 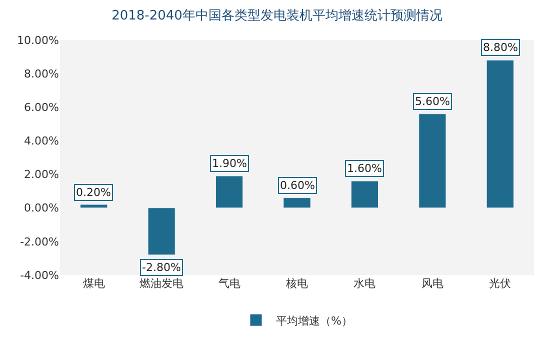 What do you see at coordinates (93, 283) in the screenshot?
I see `x-tick-label: 煤电` at bounding box center [93, 283].